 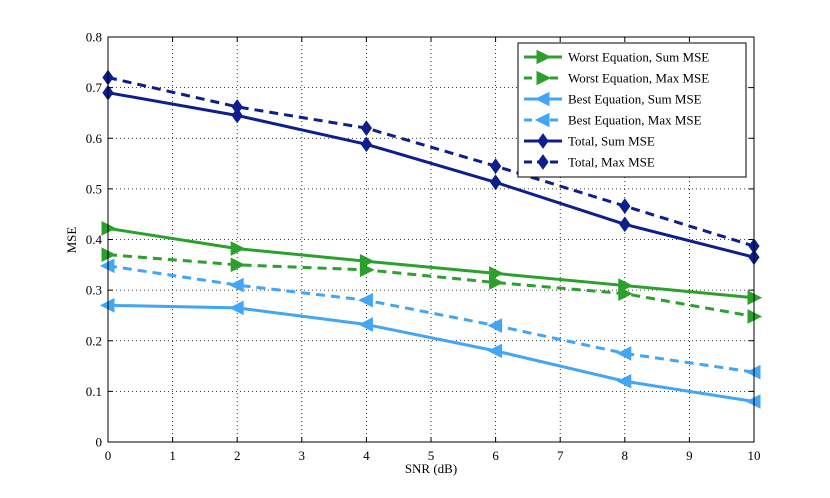 I want to click on y-axis-label: MSE, so click(x=71, y=240).